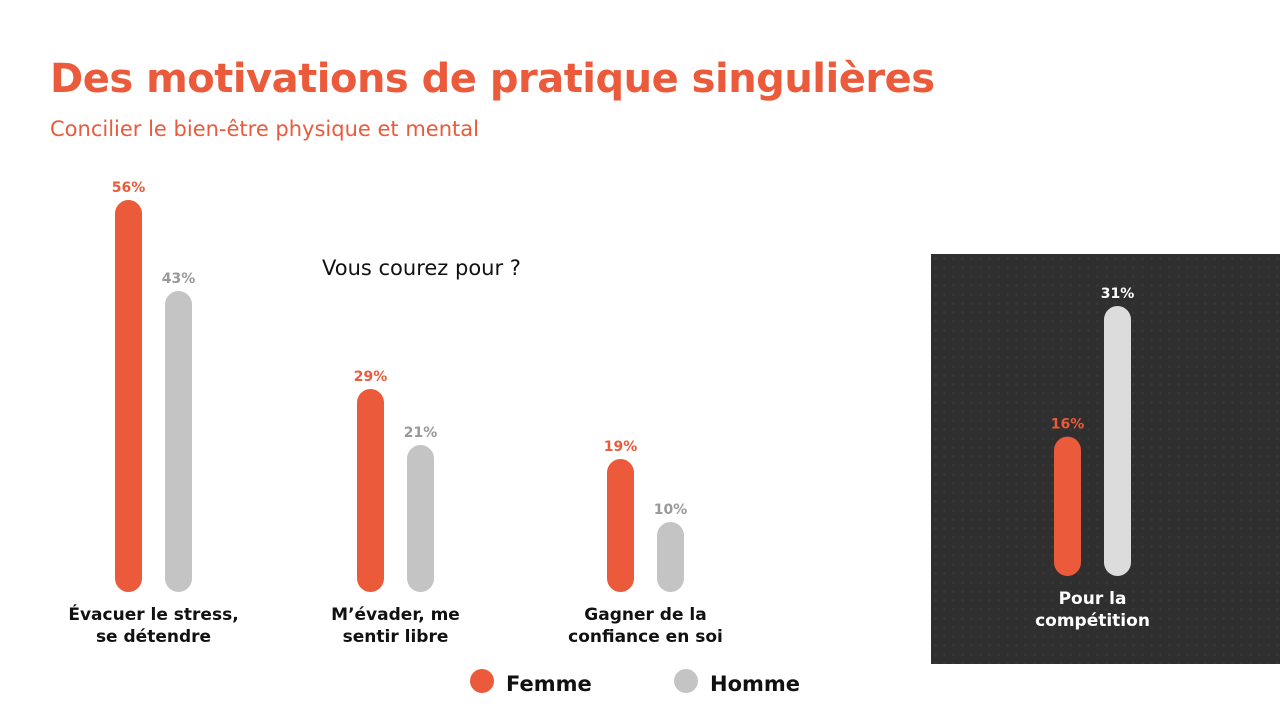  I want to click on data-label-homme-evacuer-le-stress-se-detendre: 43%, so click(179, 279).